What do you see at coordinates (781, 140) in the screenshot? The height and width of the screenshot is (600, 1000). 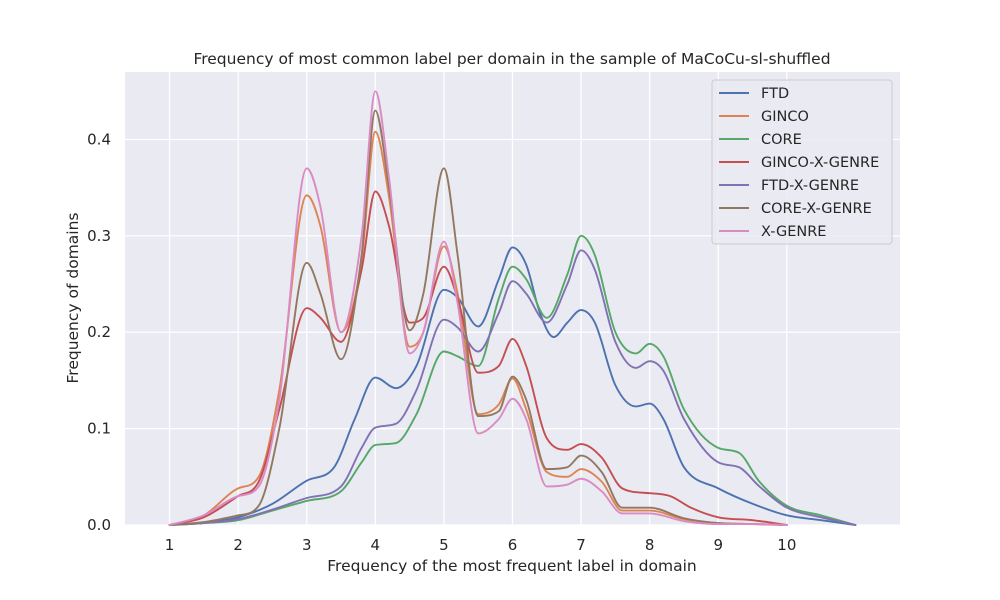 I see `legend-label: CORE` at bounding box center [781, 140].